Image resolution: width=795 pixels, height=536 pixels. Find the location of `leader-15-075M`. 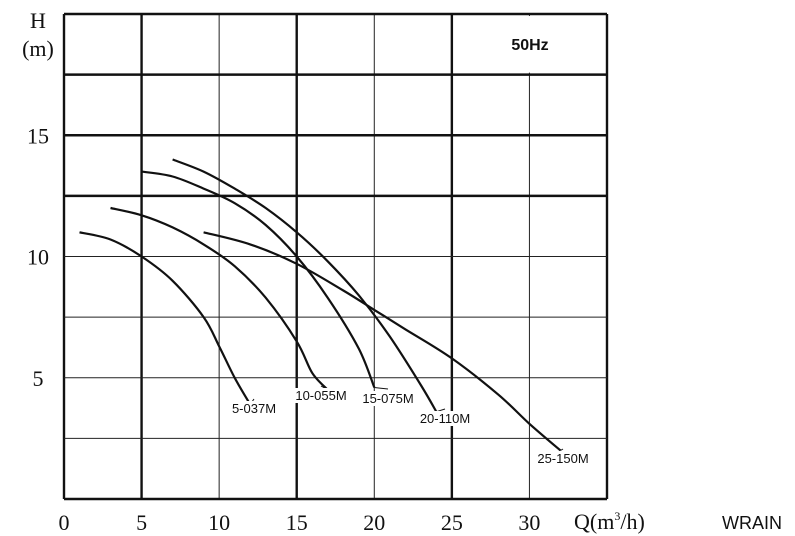

leader-15-075M is located at coordinates (381, 388).